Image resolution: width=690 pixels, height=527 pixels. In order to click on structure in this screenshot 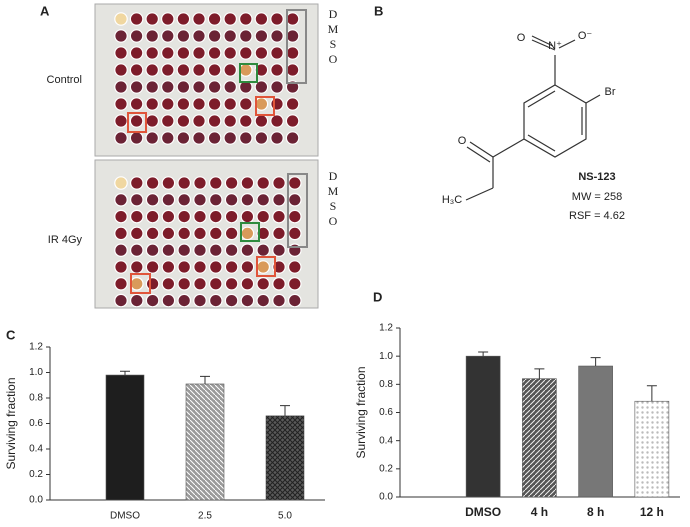, I will do `click(533, 118)`.